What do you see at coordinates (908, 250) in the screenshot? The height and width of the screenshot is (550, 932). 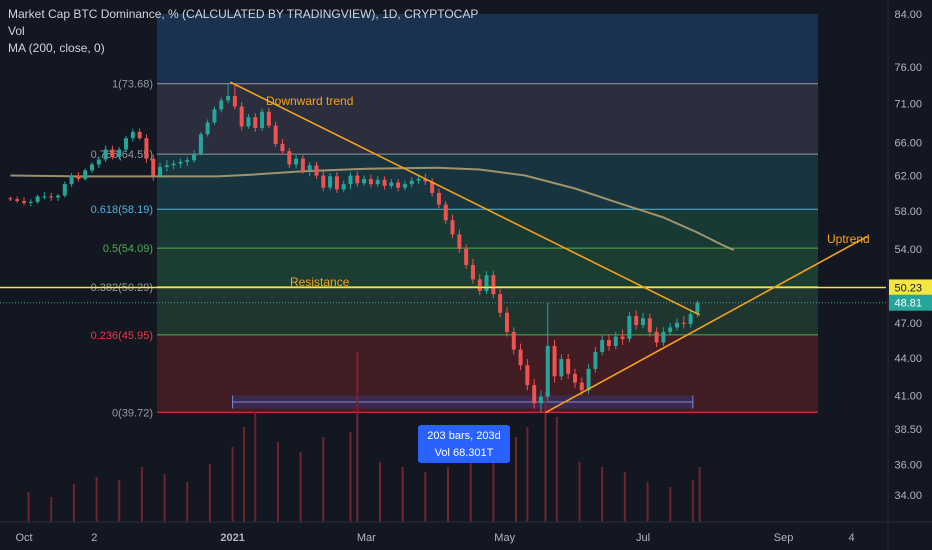 I see `y-tick-label: 54.00` at bounding box center [908, 250].